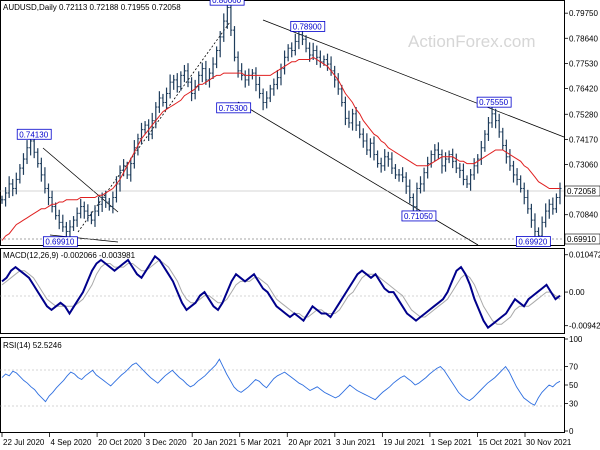 The height and width of the screenshot is (450, 600). What do you see at coordinates (71, 442) in the screenshot?
I see `x-tick-label: 4 Sep 2020` at bounding box center [71, 442].